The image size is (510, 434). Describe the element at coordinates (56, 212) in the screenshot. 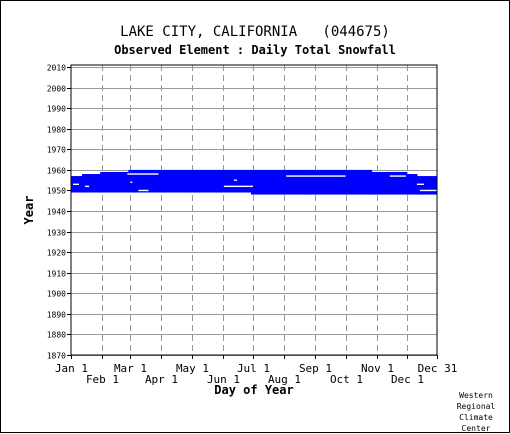

I see `y-tick-label: 1940` at that location.